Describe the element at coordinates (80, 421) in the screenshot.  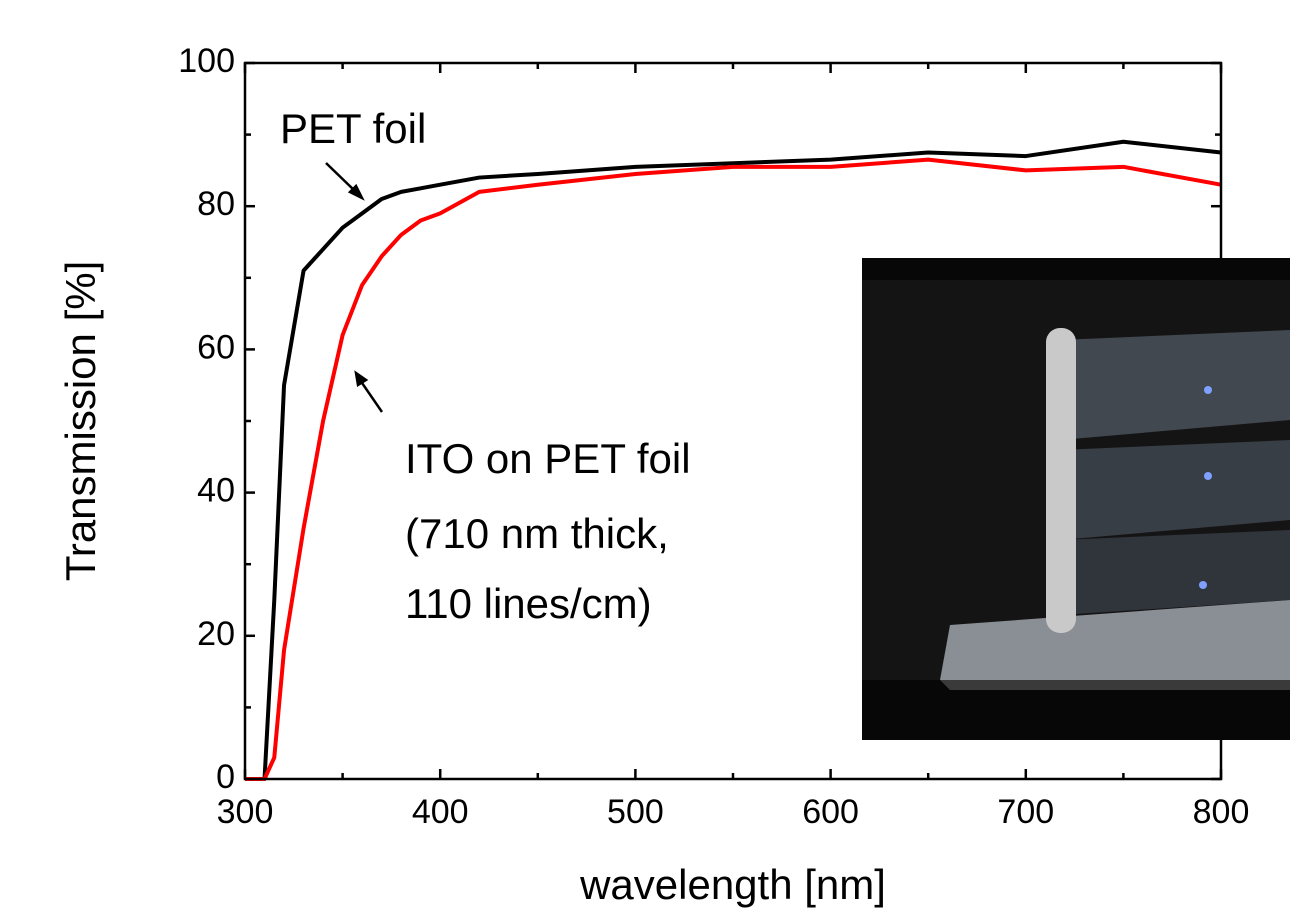
I see `y-axis-label: Transmission [%]` at that location.